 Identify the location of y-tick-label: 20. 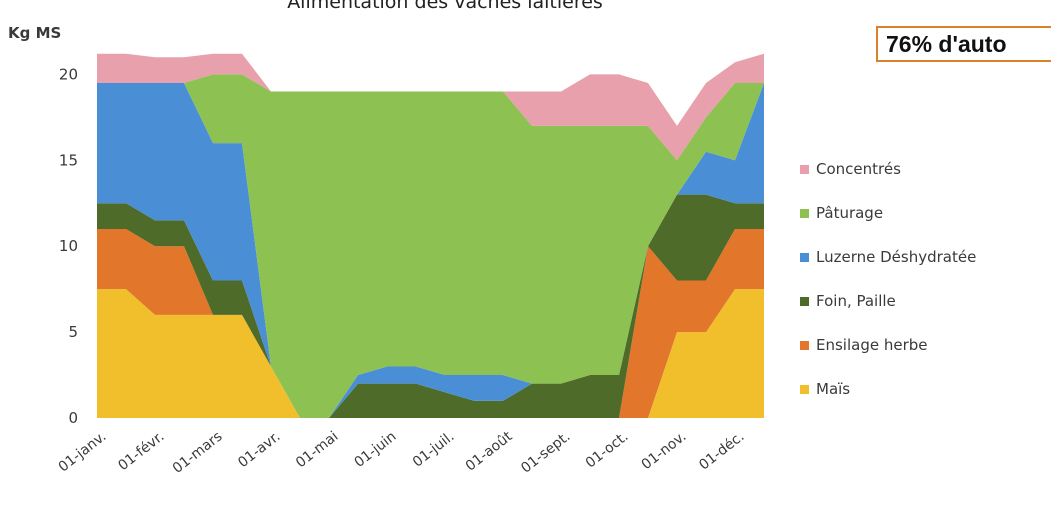
(68, 74).